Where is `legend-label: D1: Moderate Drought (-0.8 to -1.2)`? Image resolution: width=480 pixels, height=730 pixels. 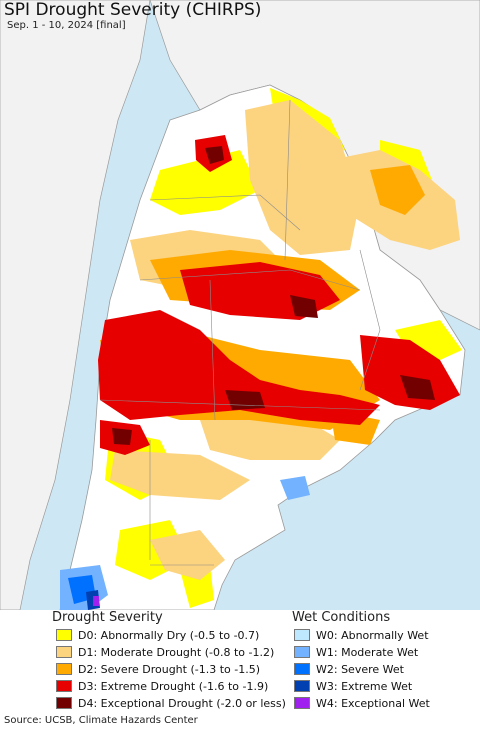
legend-label: D1: Moderate Drought (-0.8 to -1.2) is located at coordinates (176, 652).